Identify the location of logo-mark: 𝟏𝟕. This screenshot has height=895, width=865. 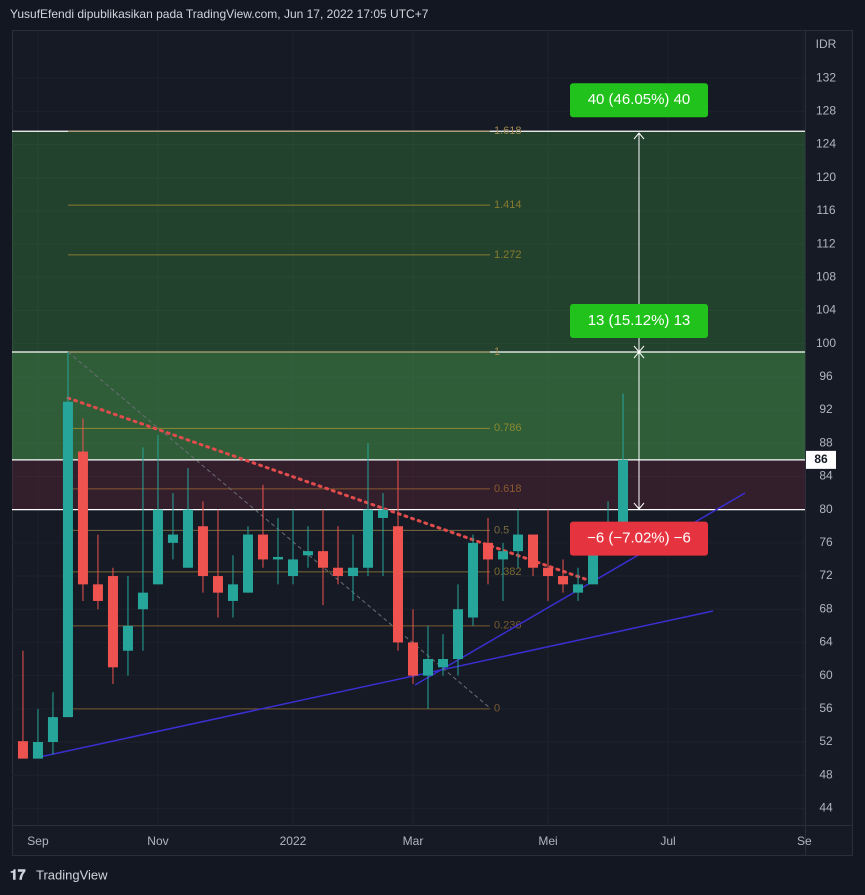
(18, 875).